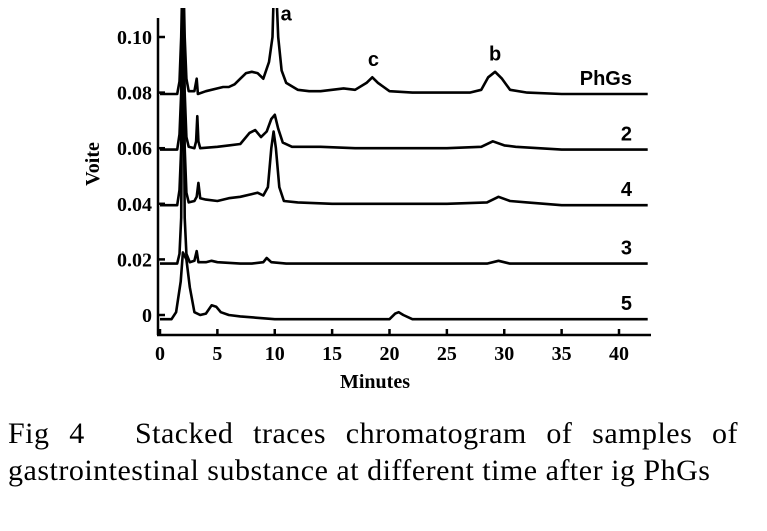 This screenshot has width=767, height=531. What do you see at coordinates (627, 190) in the screenshot?
I see `series-label-4: 4` at bounding box center [627, 190].